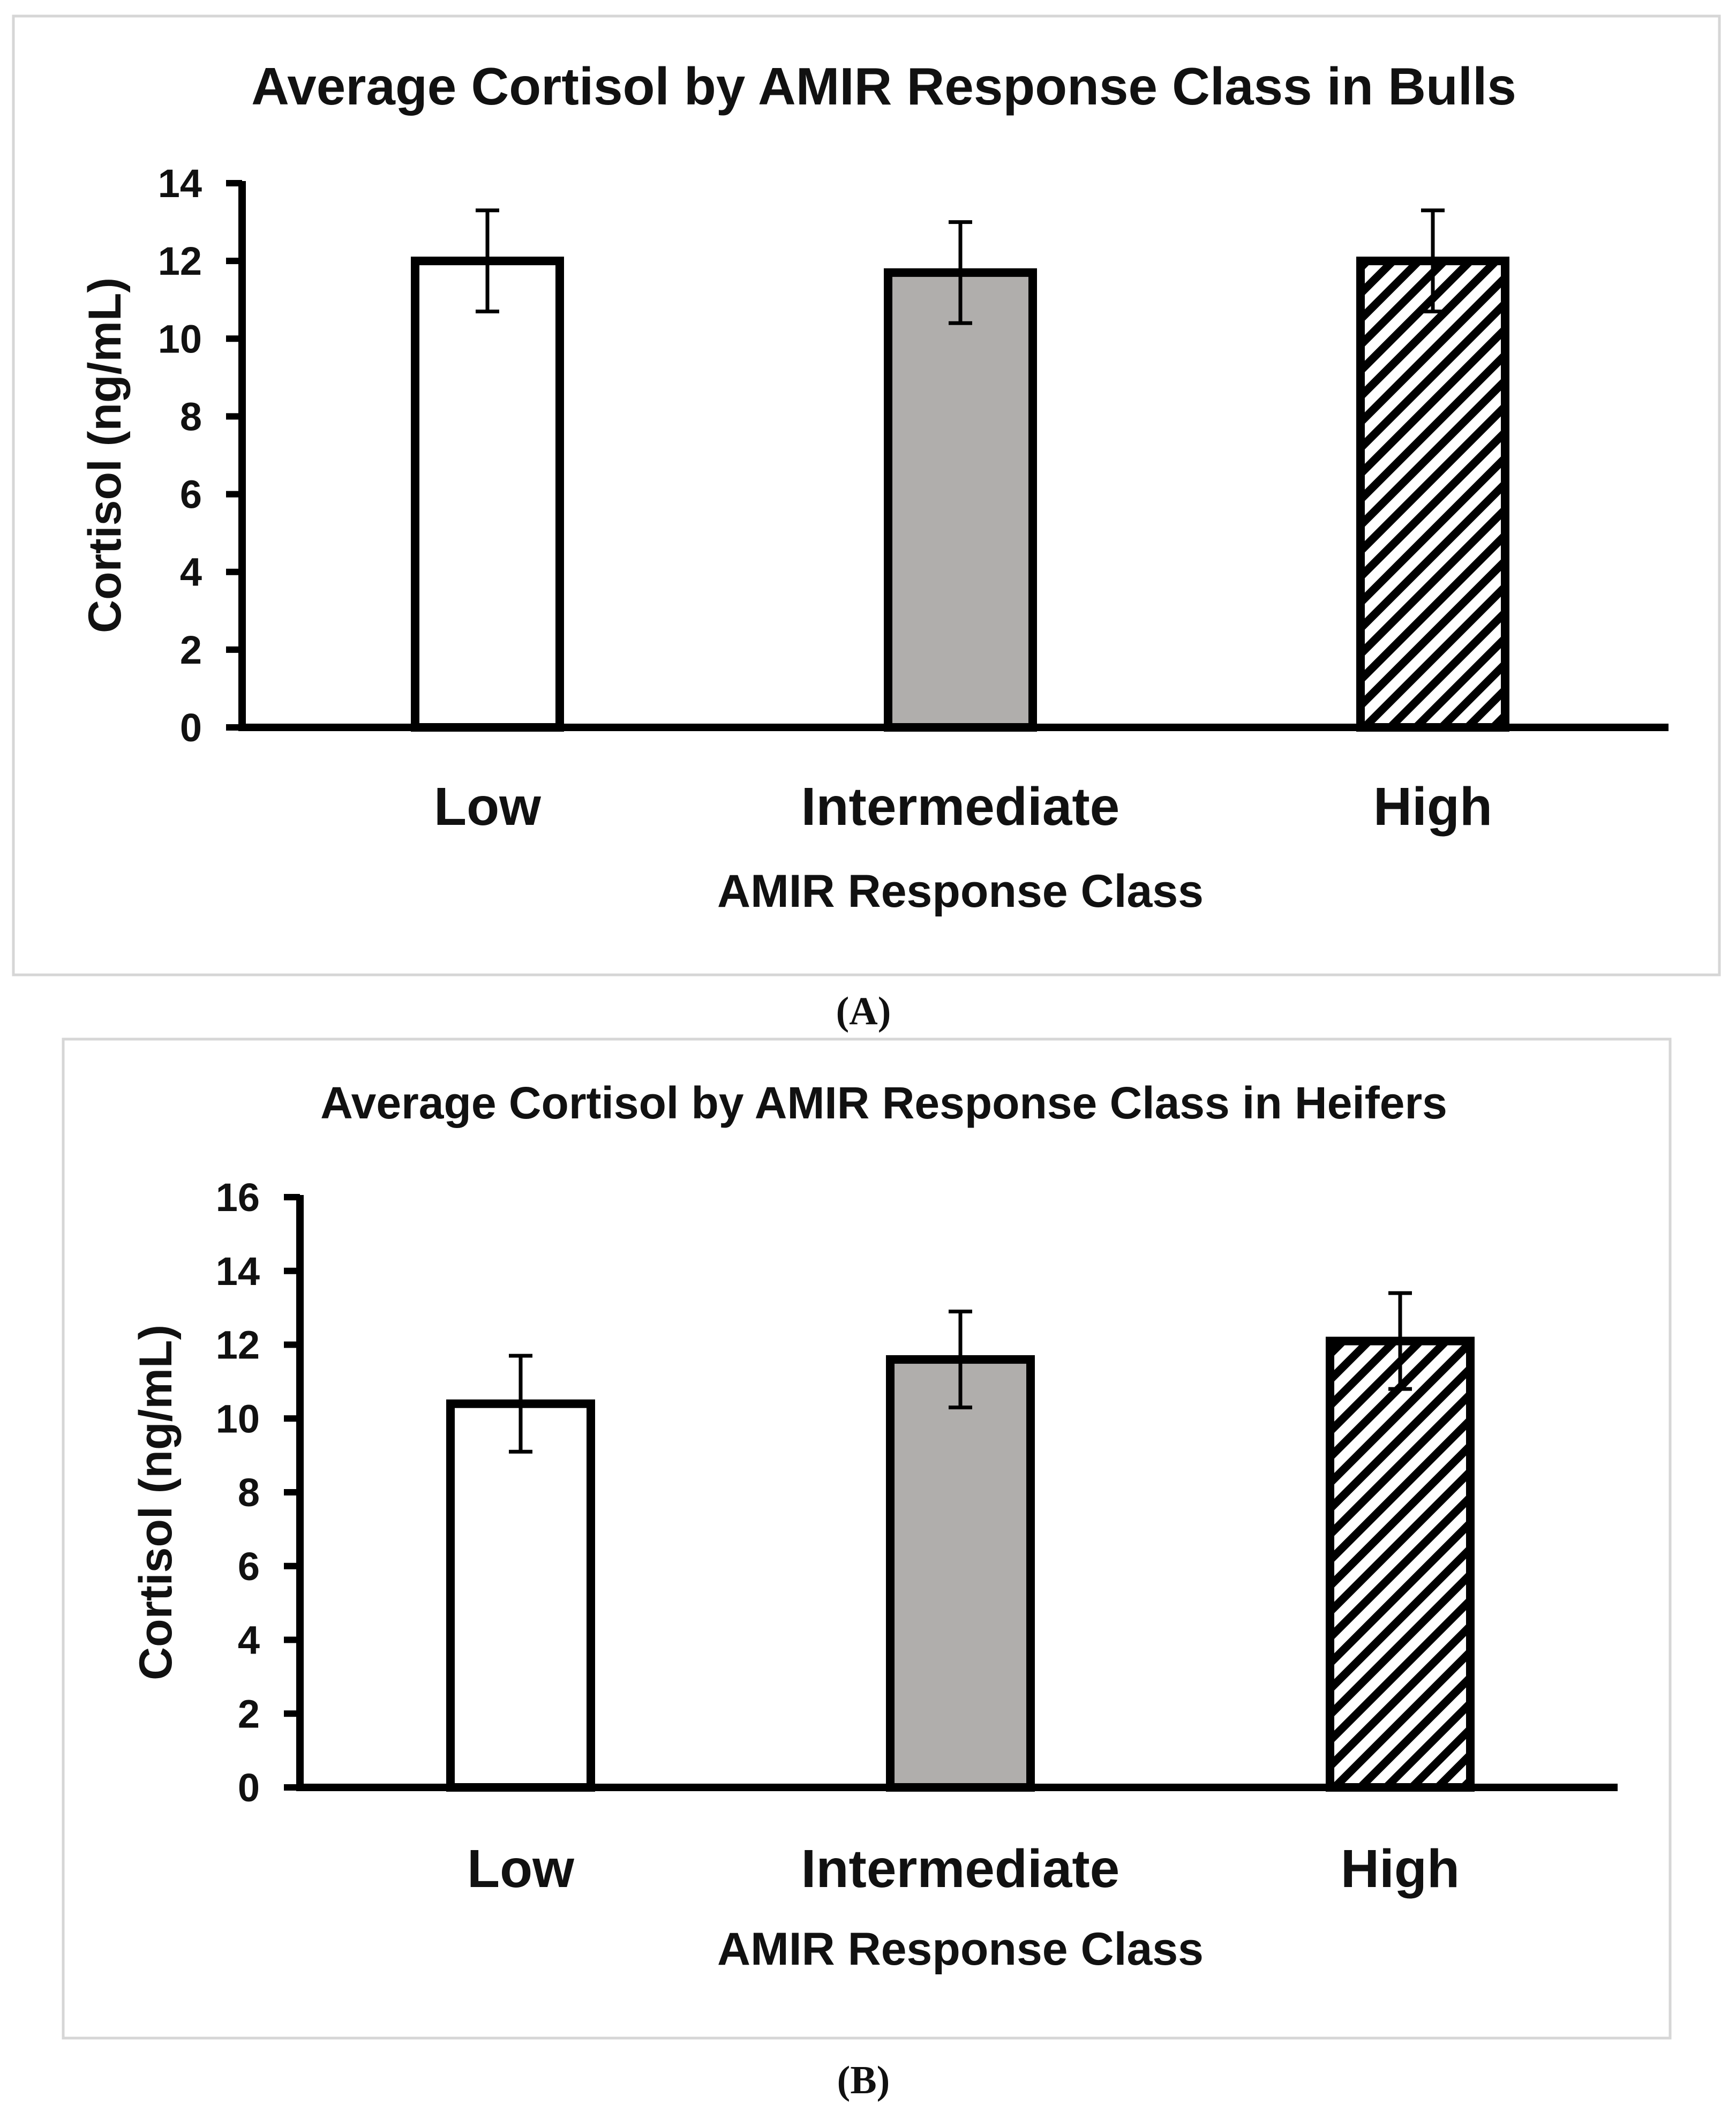 This screenshot has height=2112, width=1736. What do you see at coordinates (180, 339) in the screenshot?
I see `panel-a-y-tick-label-10: 10` at bounding box center [180, 339].